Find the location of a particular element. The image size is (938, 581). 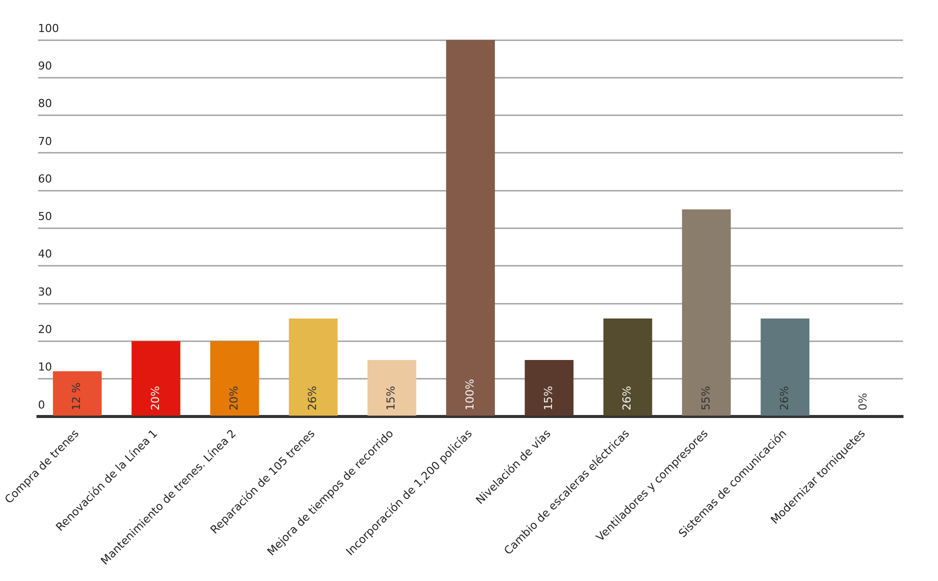

data-label: 12 % is located at coordinates (77, 396).